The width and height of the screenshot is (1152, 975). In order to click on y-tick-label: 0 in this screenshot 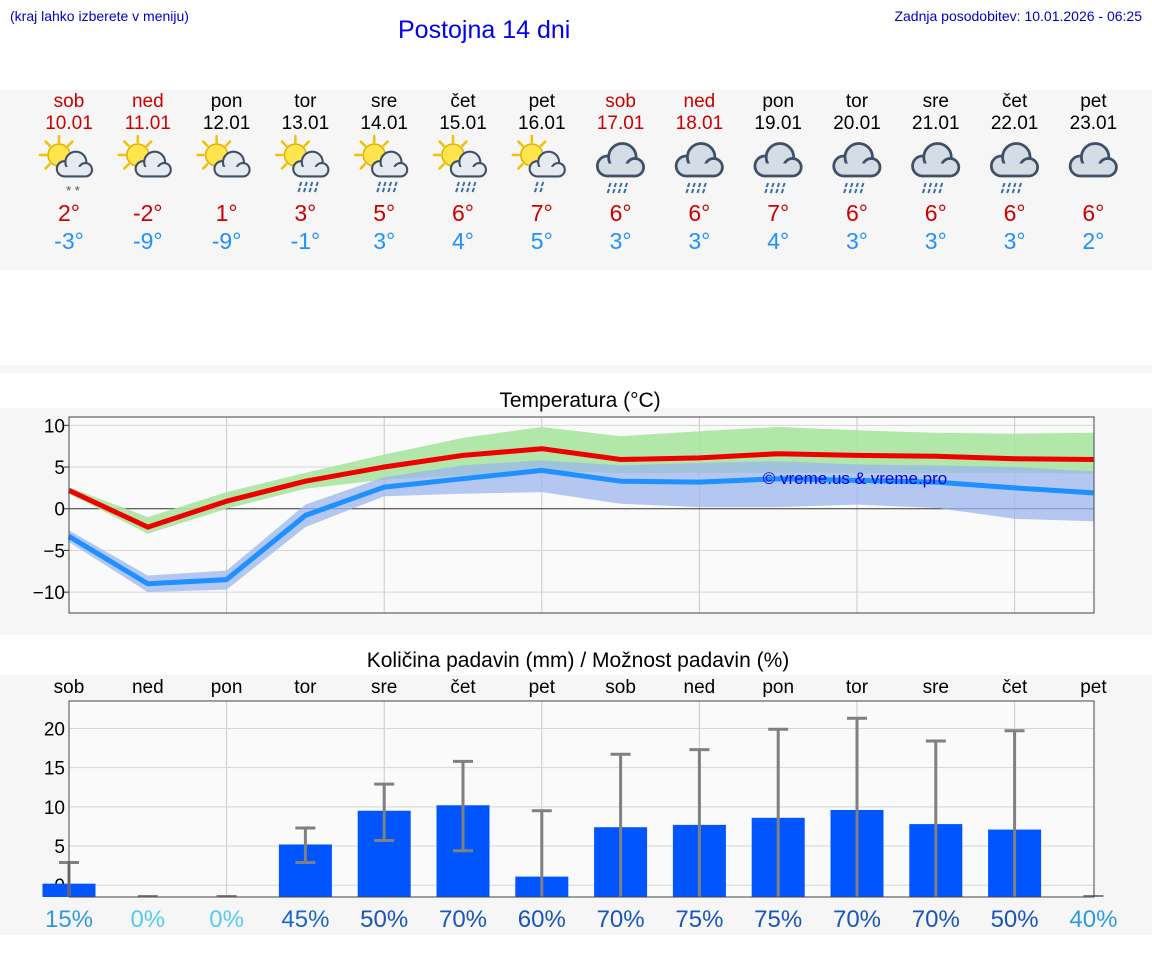, I will do `click(59, 510)`.